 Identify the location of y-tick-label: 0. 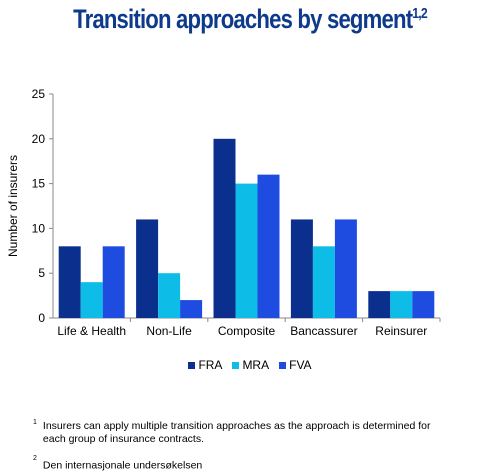
(41, 318).